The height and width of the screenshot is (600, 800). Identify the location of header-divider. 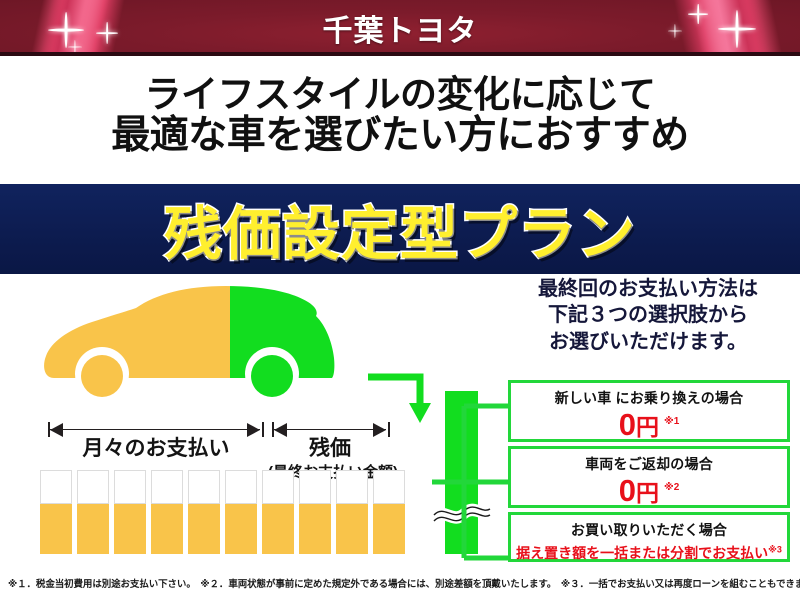
(400, 54).